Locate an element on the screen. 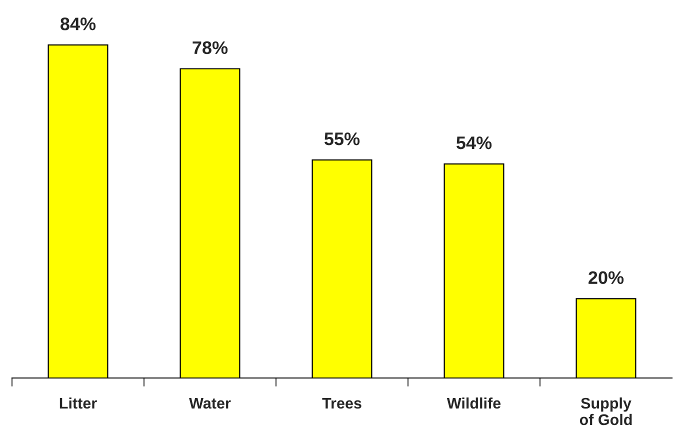 The image size is (674, 438). data-label: 78% is located at coordinates (210, 47).